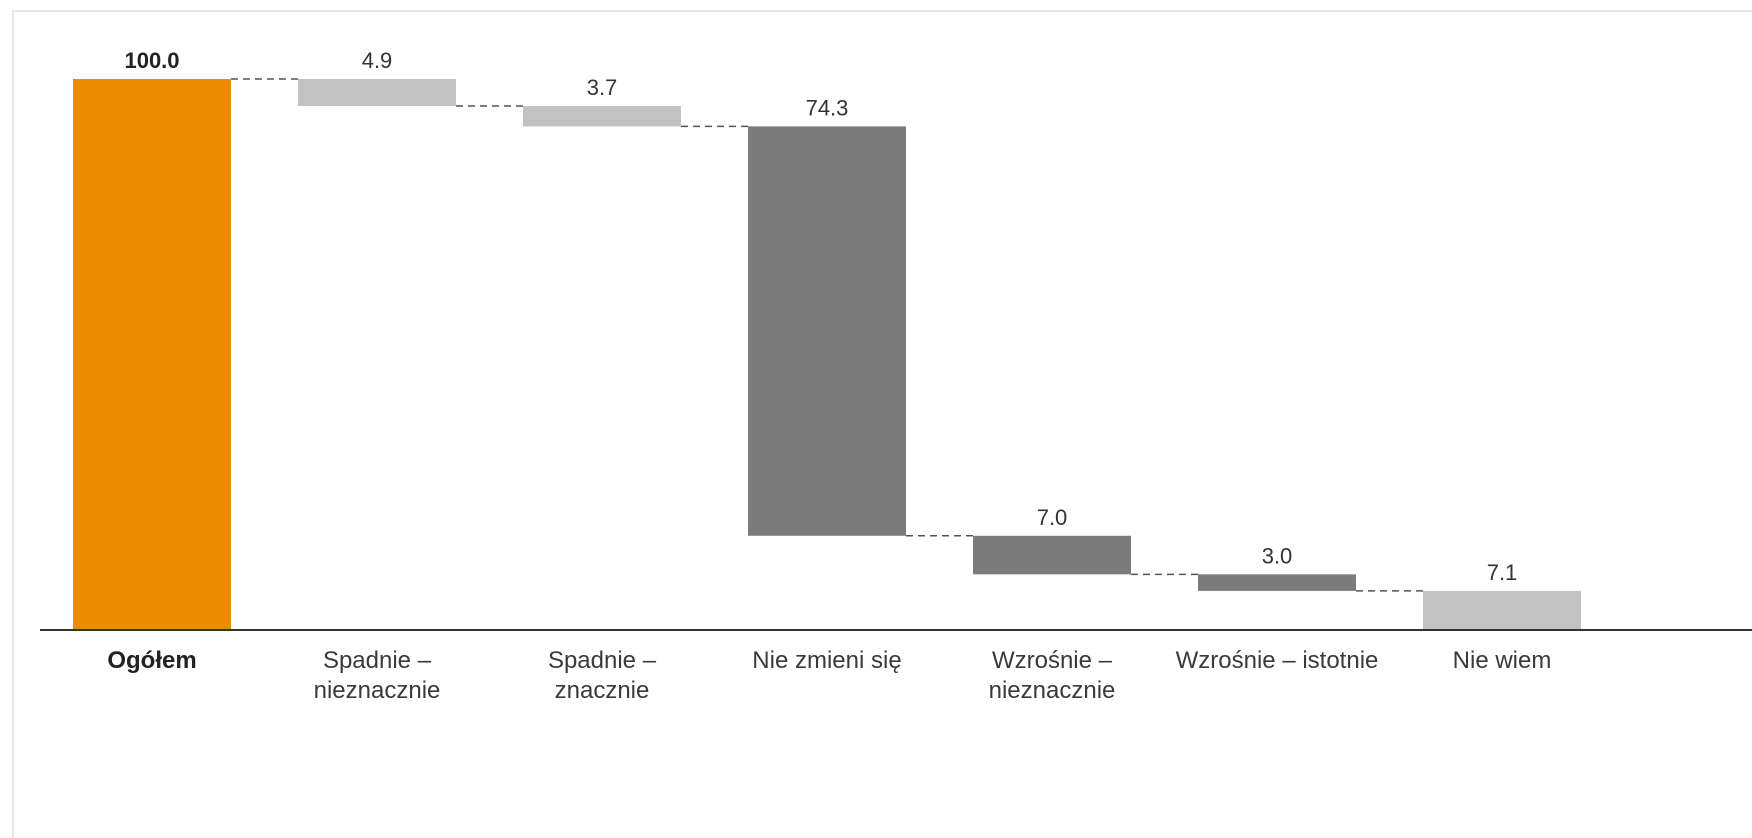  What do you see at coordinates (602, 675) in the screenshot?
I see `category-label-2: Spadnie – znacznie` at bounding box center [602, 675].